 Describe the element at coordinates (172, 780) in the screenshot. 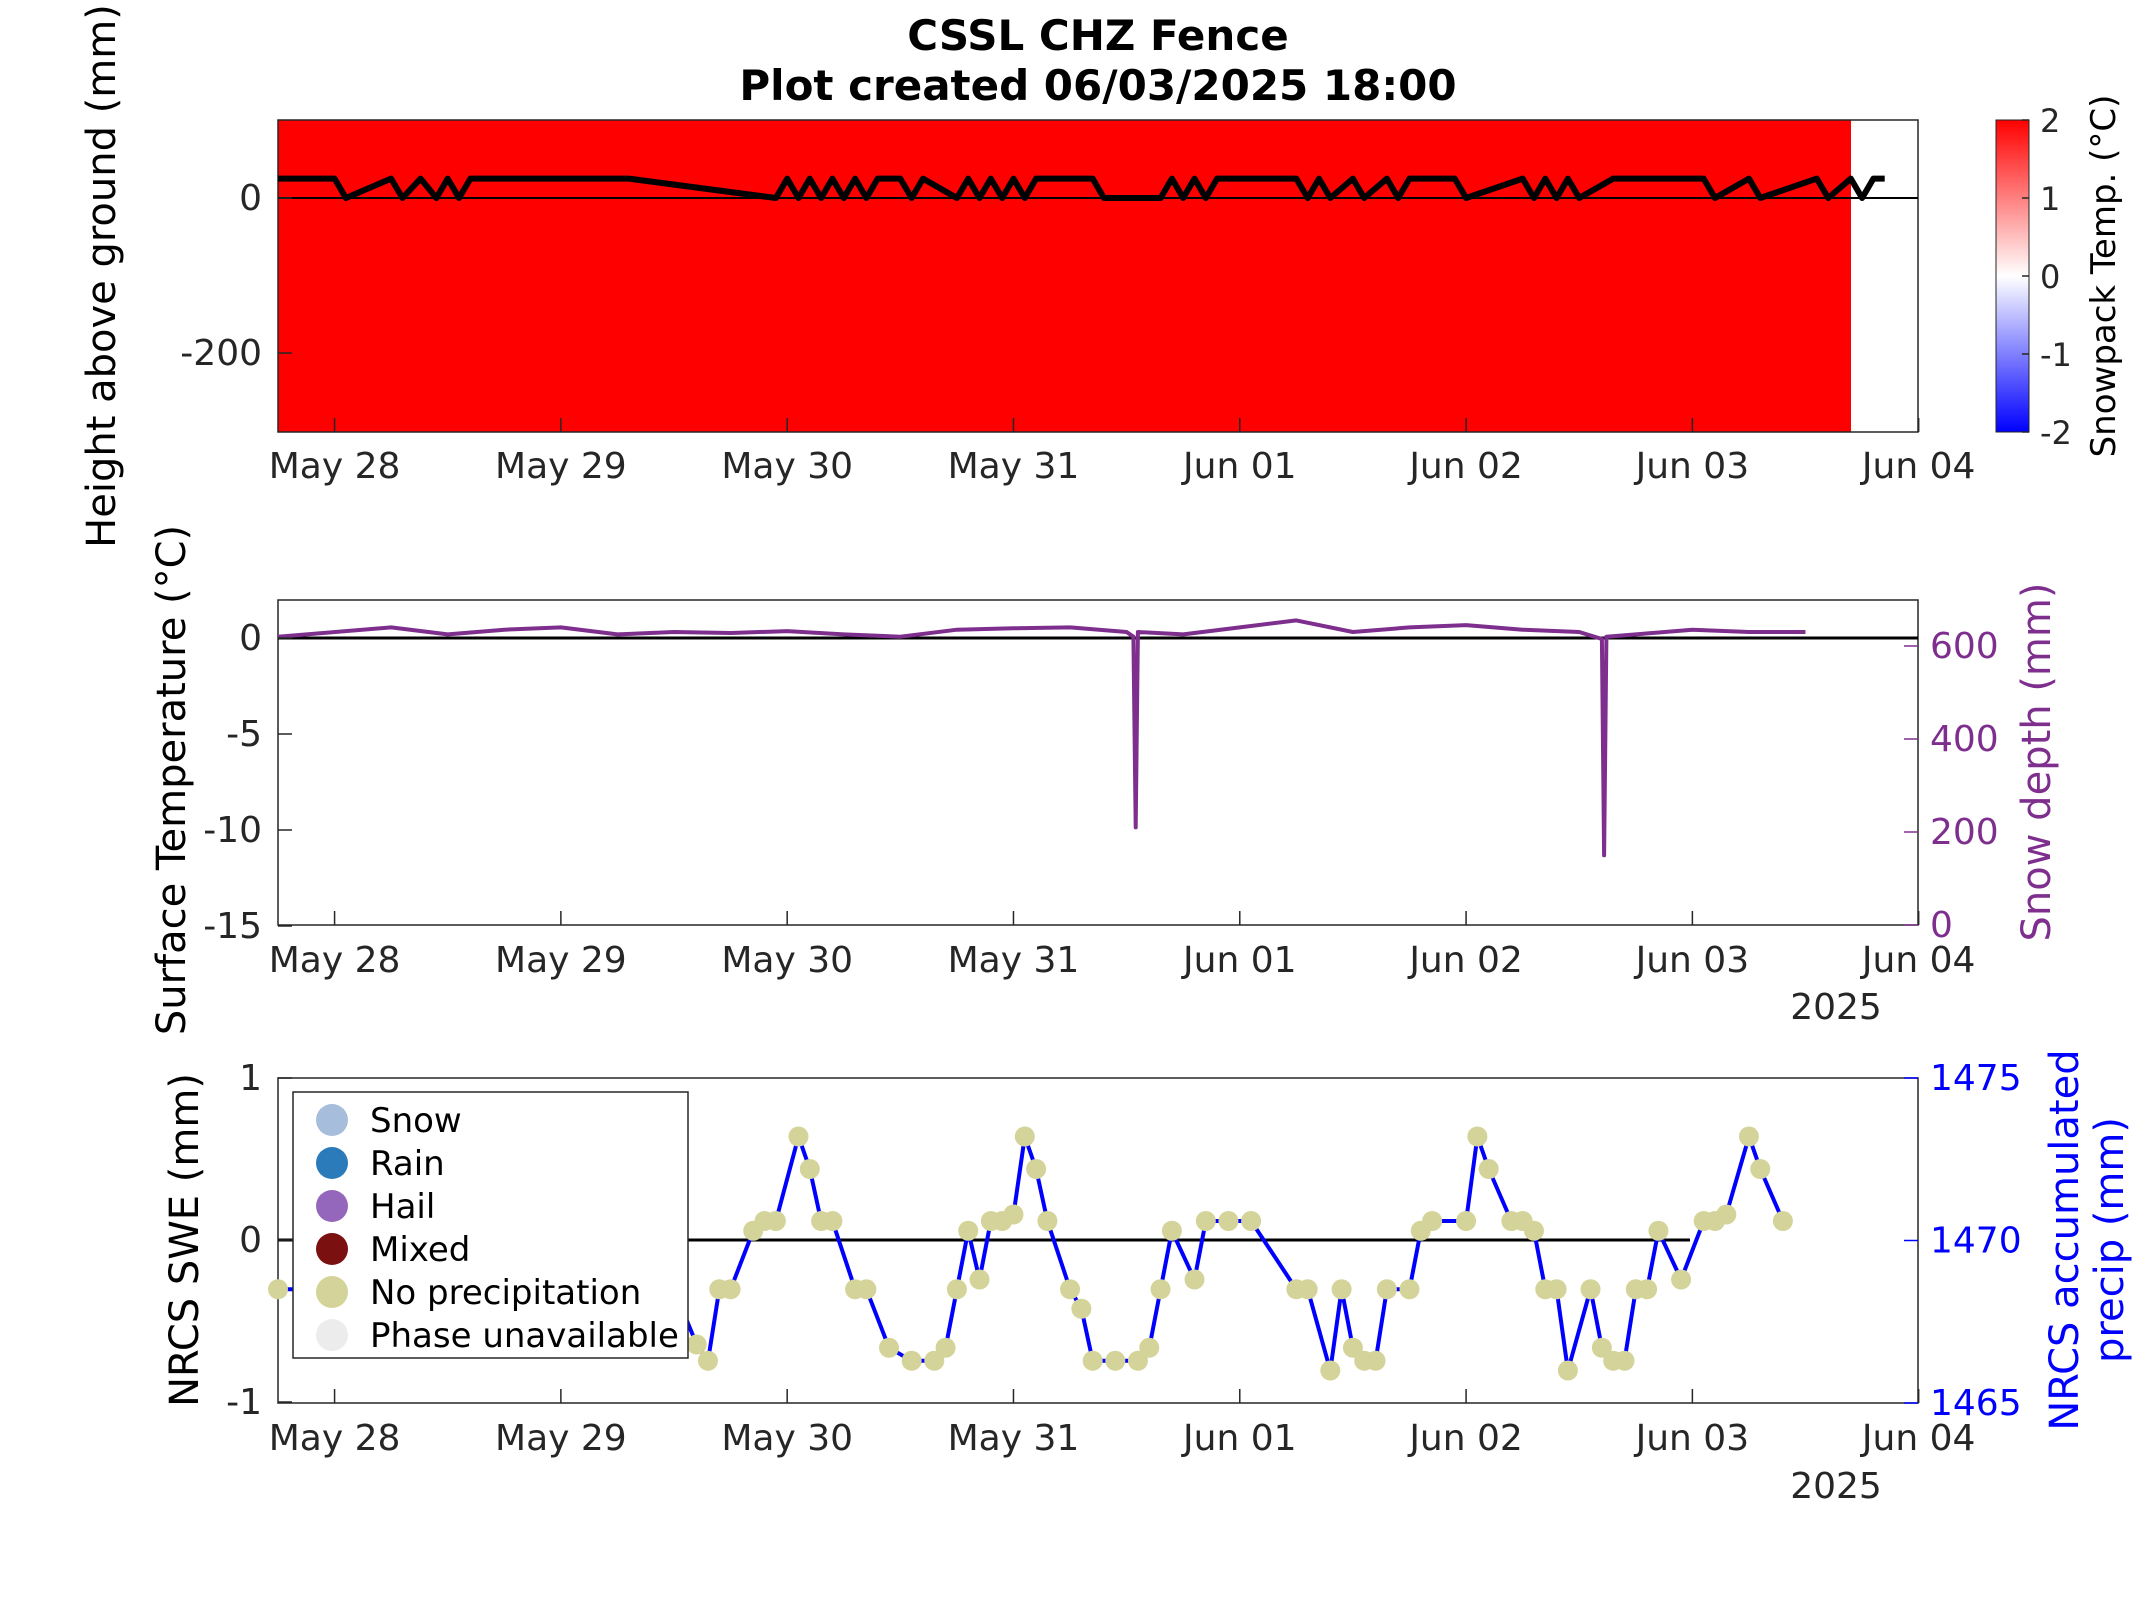

I see `surface-ylabel: Surface Temperature (°C)` at that location.